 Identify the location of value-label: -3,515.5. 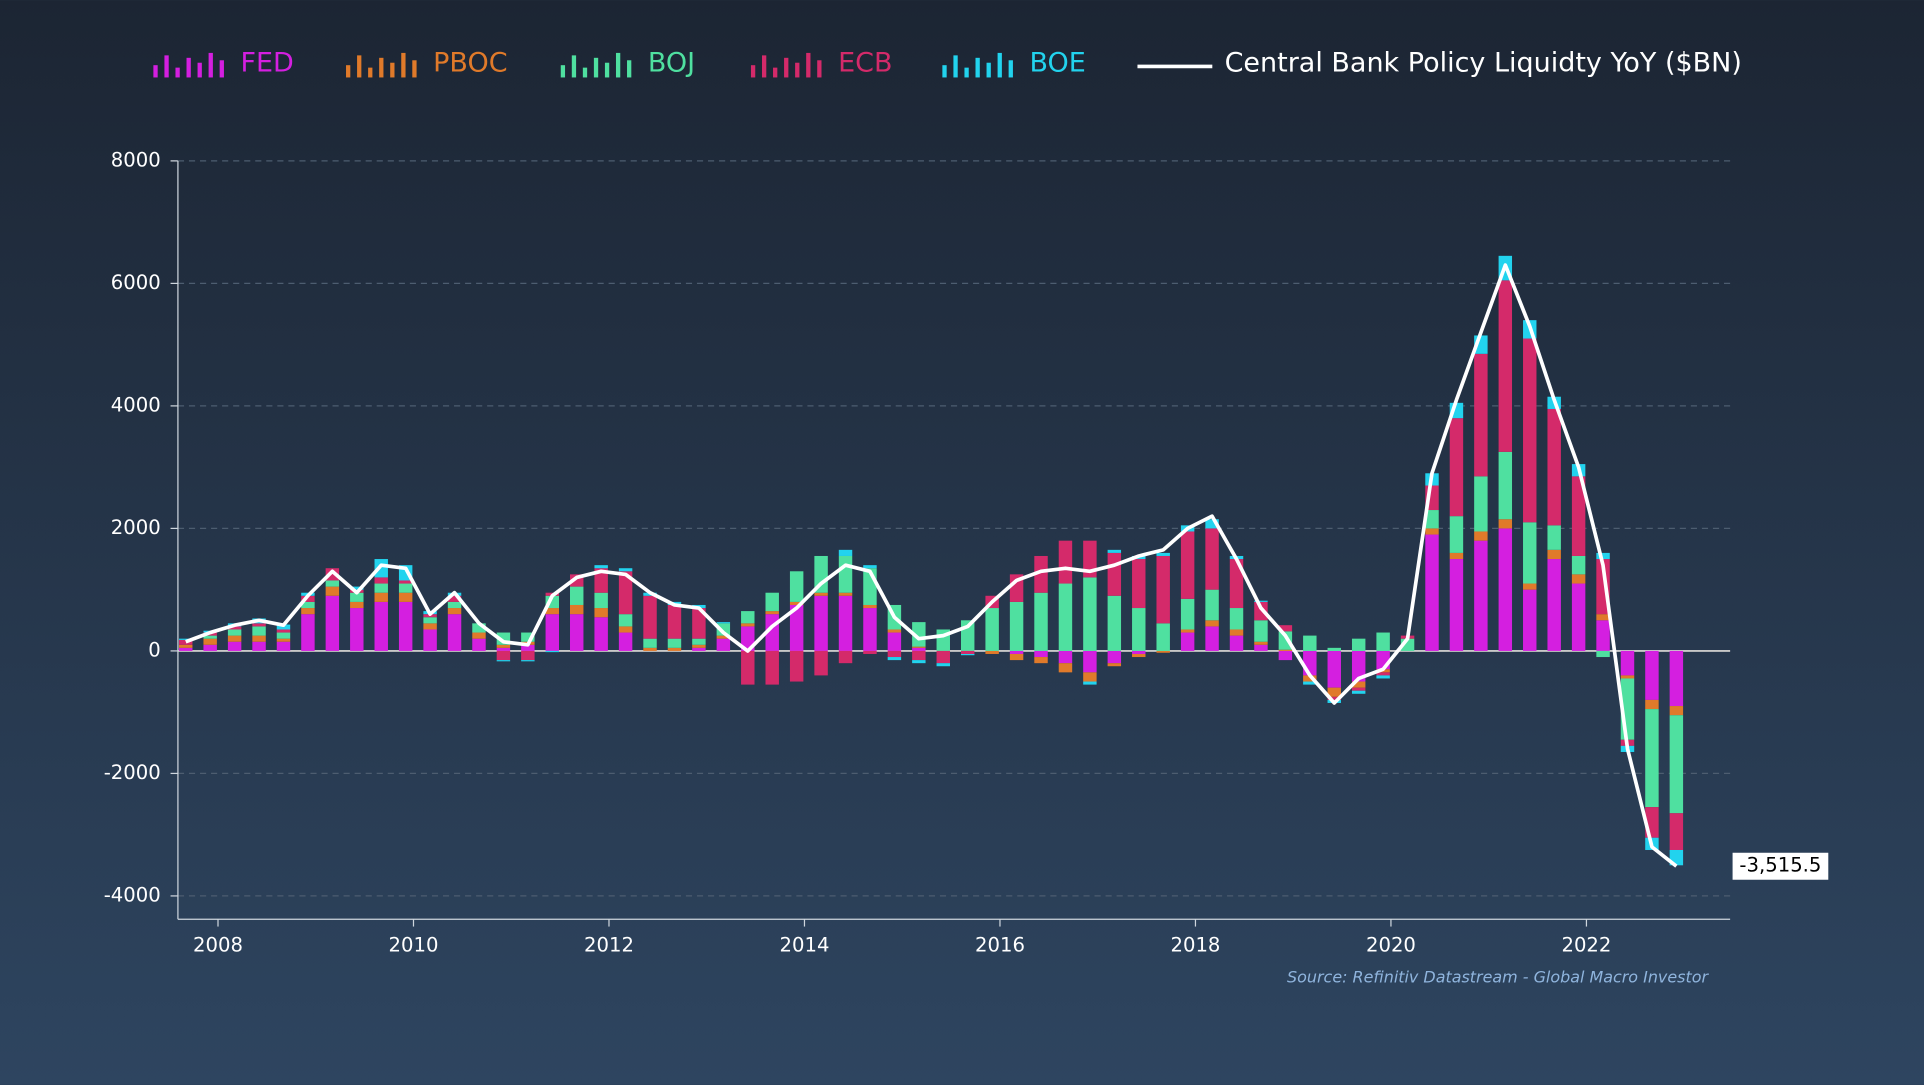
(1780, 865).